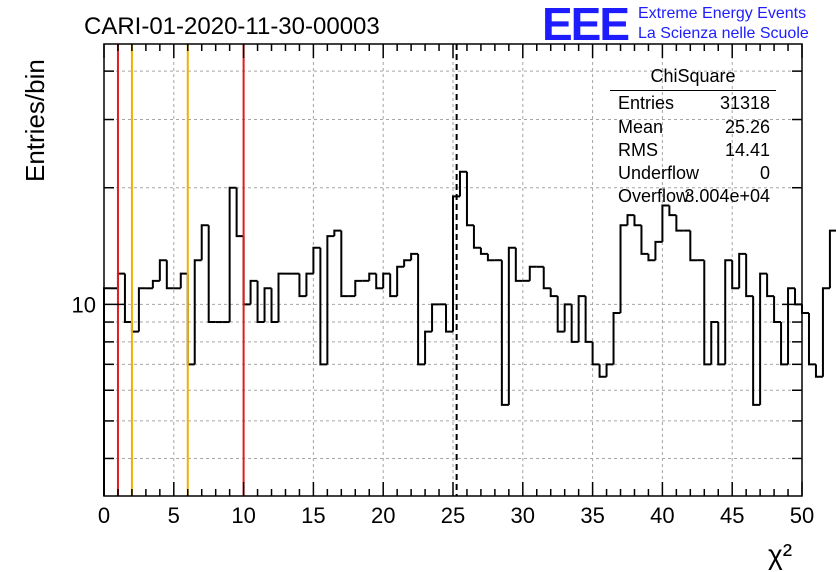 This screenshot has height=572, width=836. Describe the element at coordinates (659, 173) in the screenshot. I see `stats-key: Underflow` at that location.